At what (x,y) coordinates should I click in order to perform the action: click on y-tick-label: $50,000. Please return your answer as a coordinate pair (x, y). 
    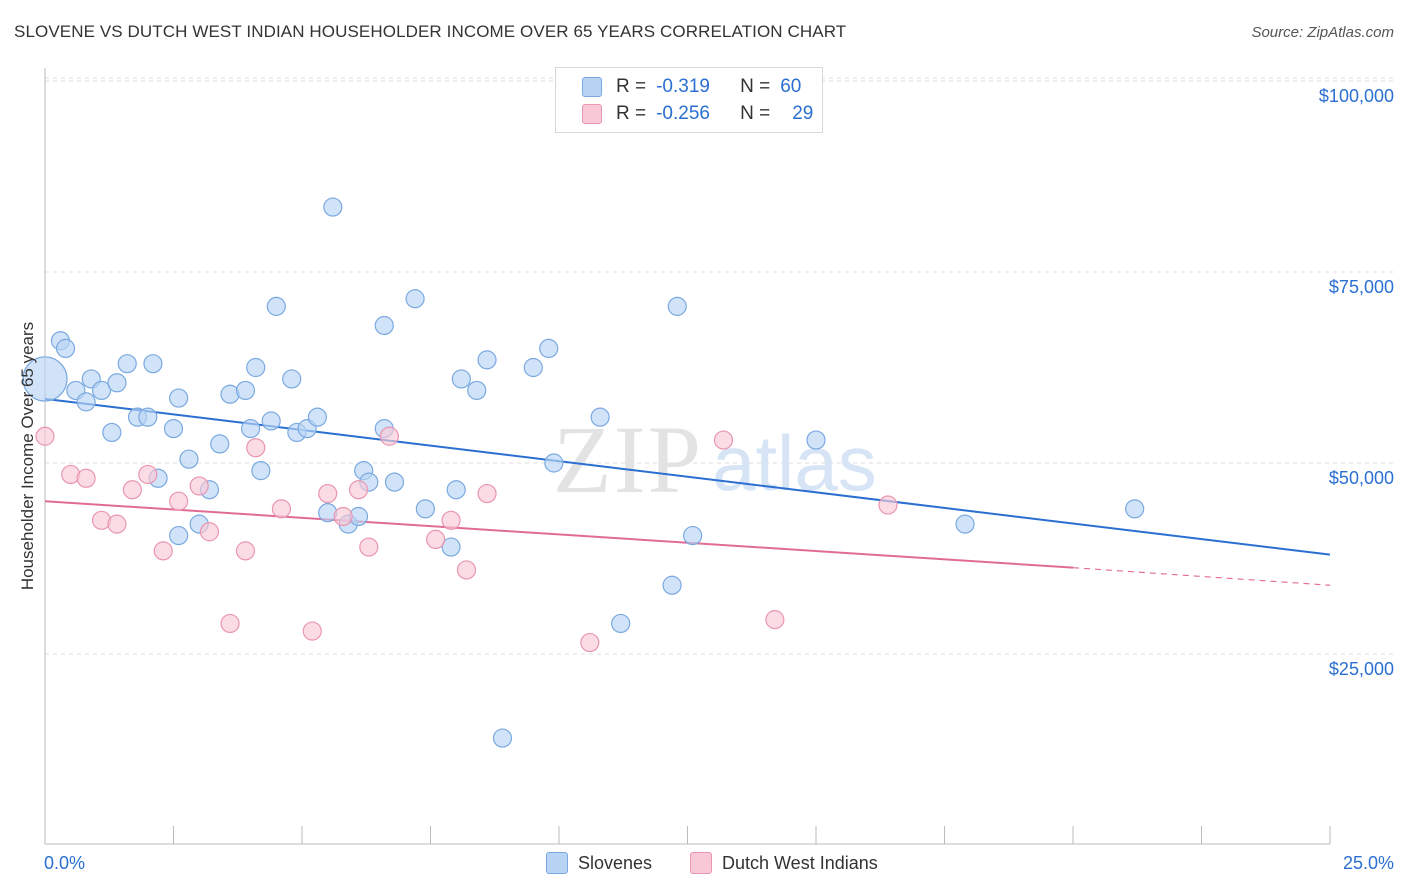
    Looking at the image, I should click on (1361, 478).